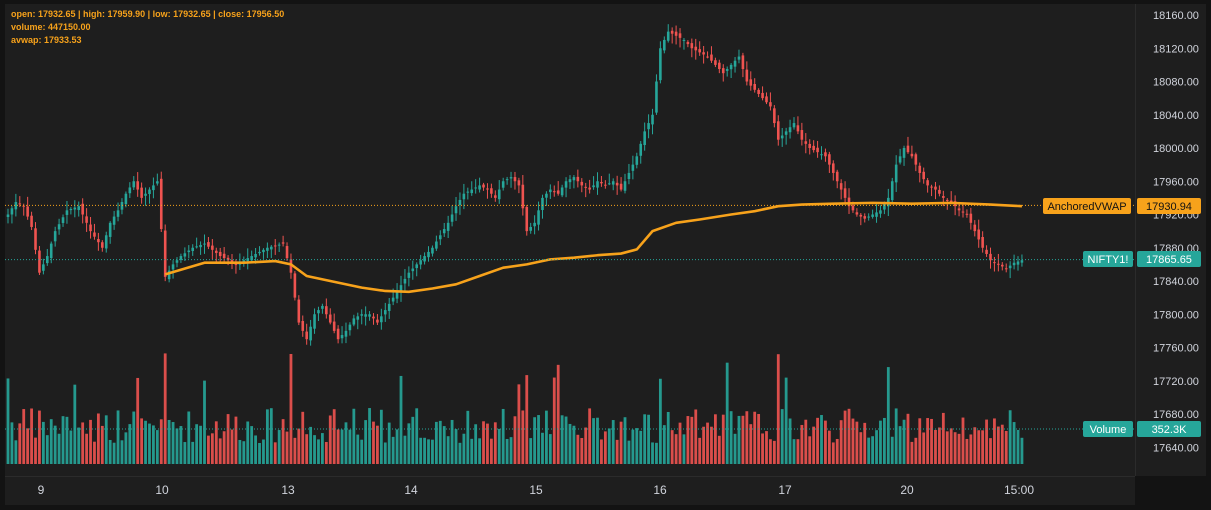 The image size is (1211, 510). I want to click on time-axis: 9 10 13 14 15 16 17 20 15:00, so click(570, 490).